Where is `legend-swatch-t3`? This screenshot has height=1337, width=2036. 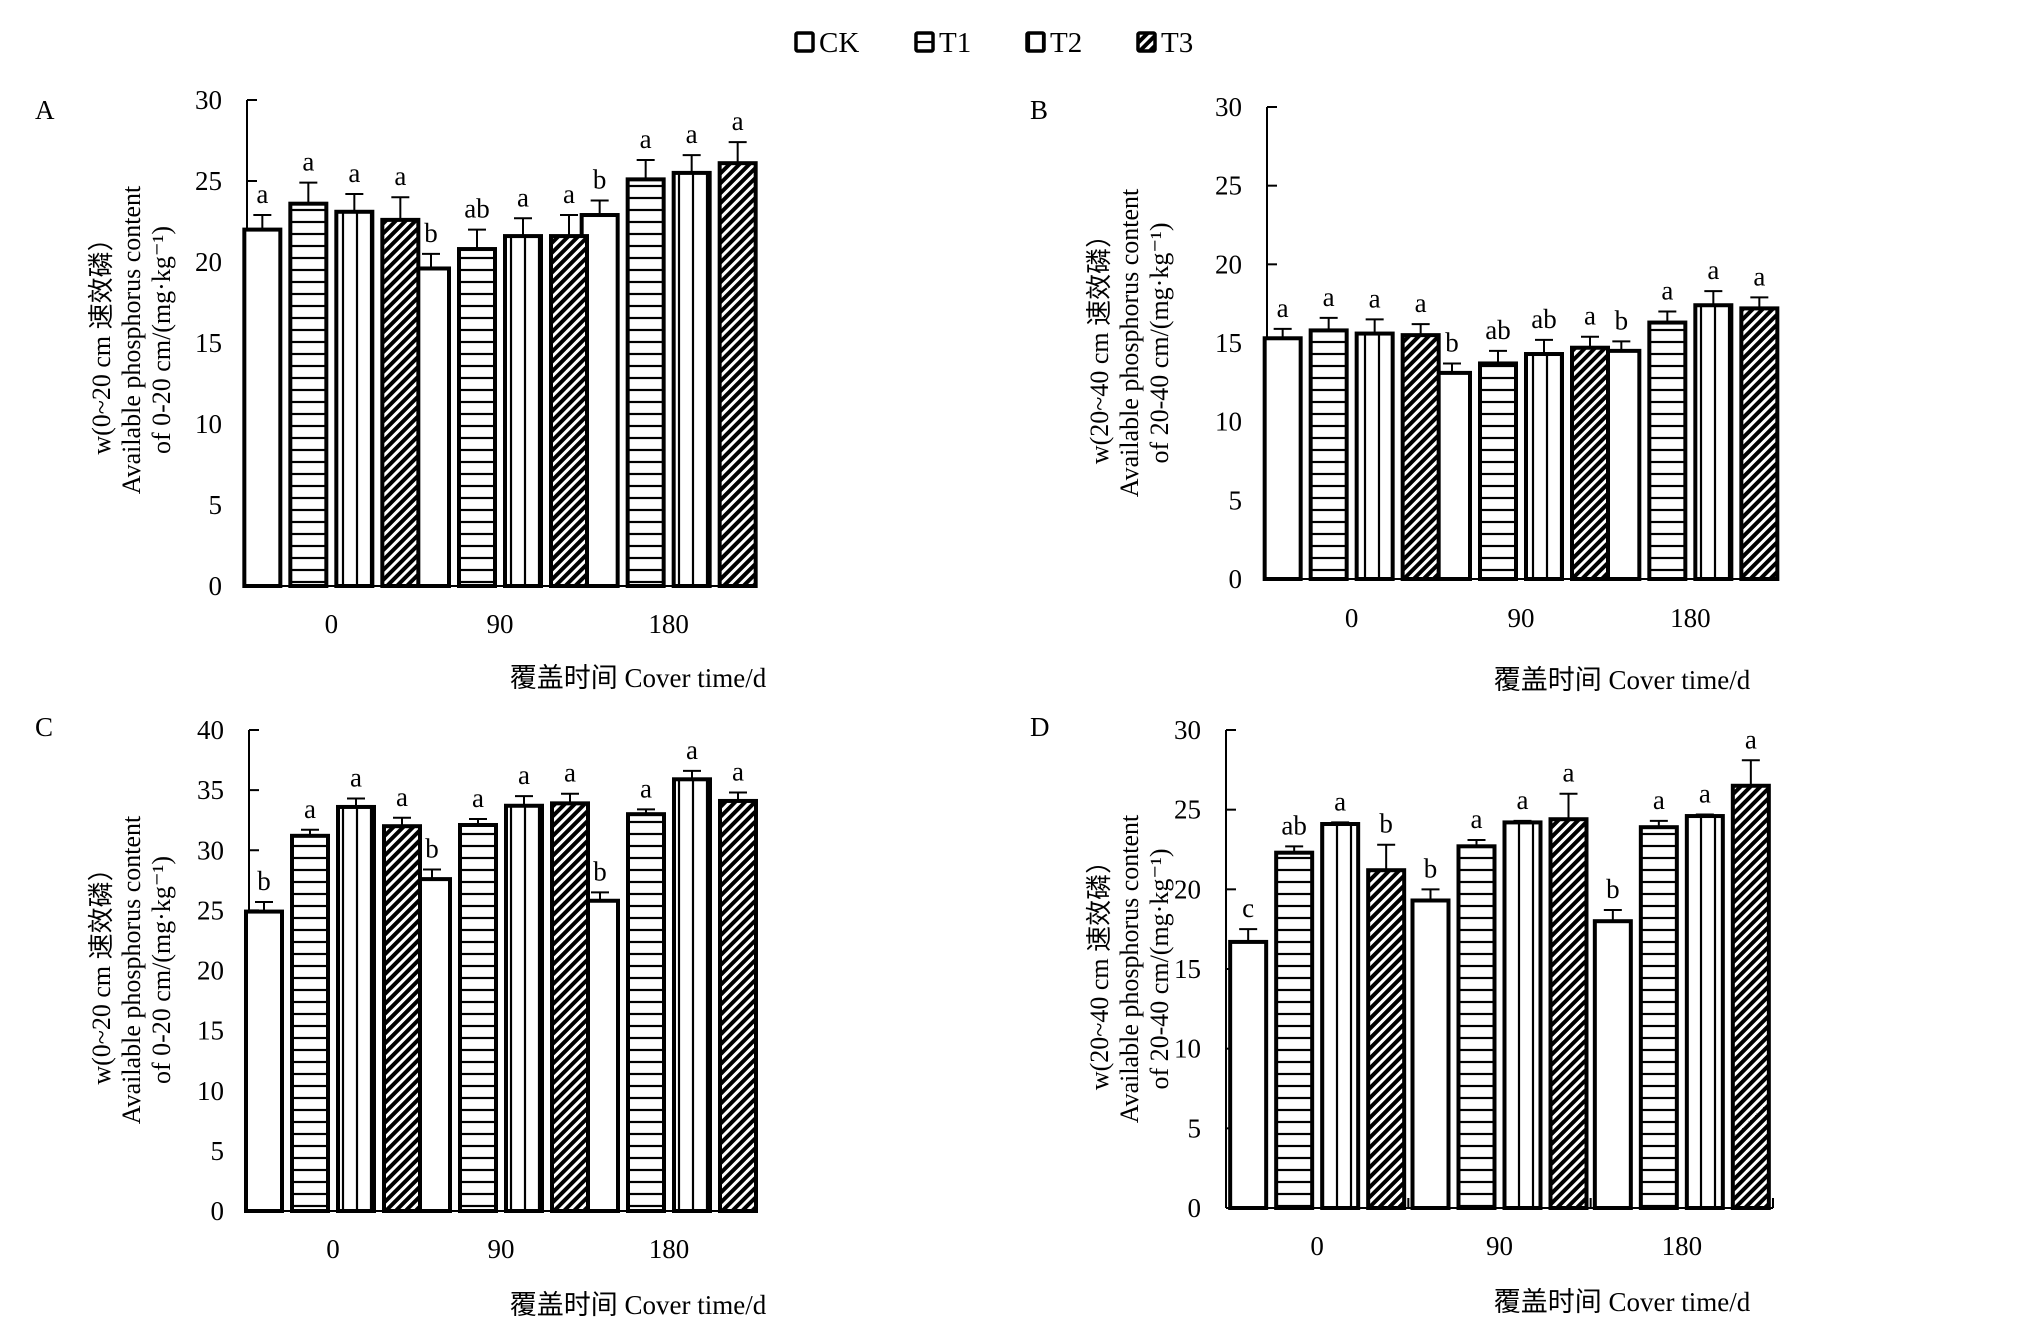 legend-swatch-t3 is located at coordinates (1146, 42).